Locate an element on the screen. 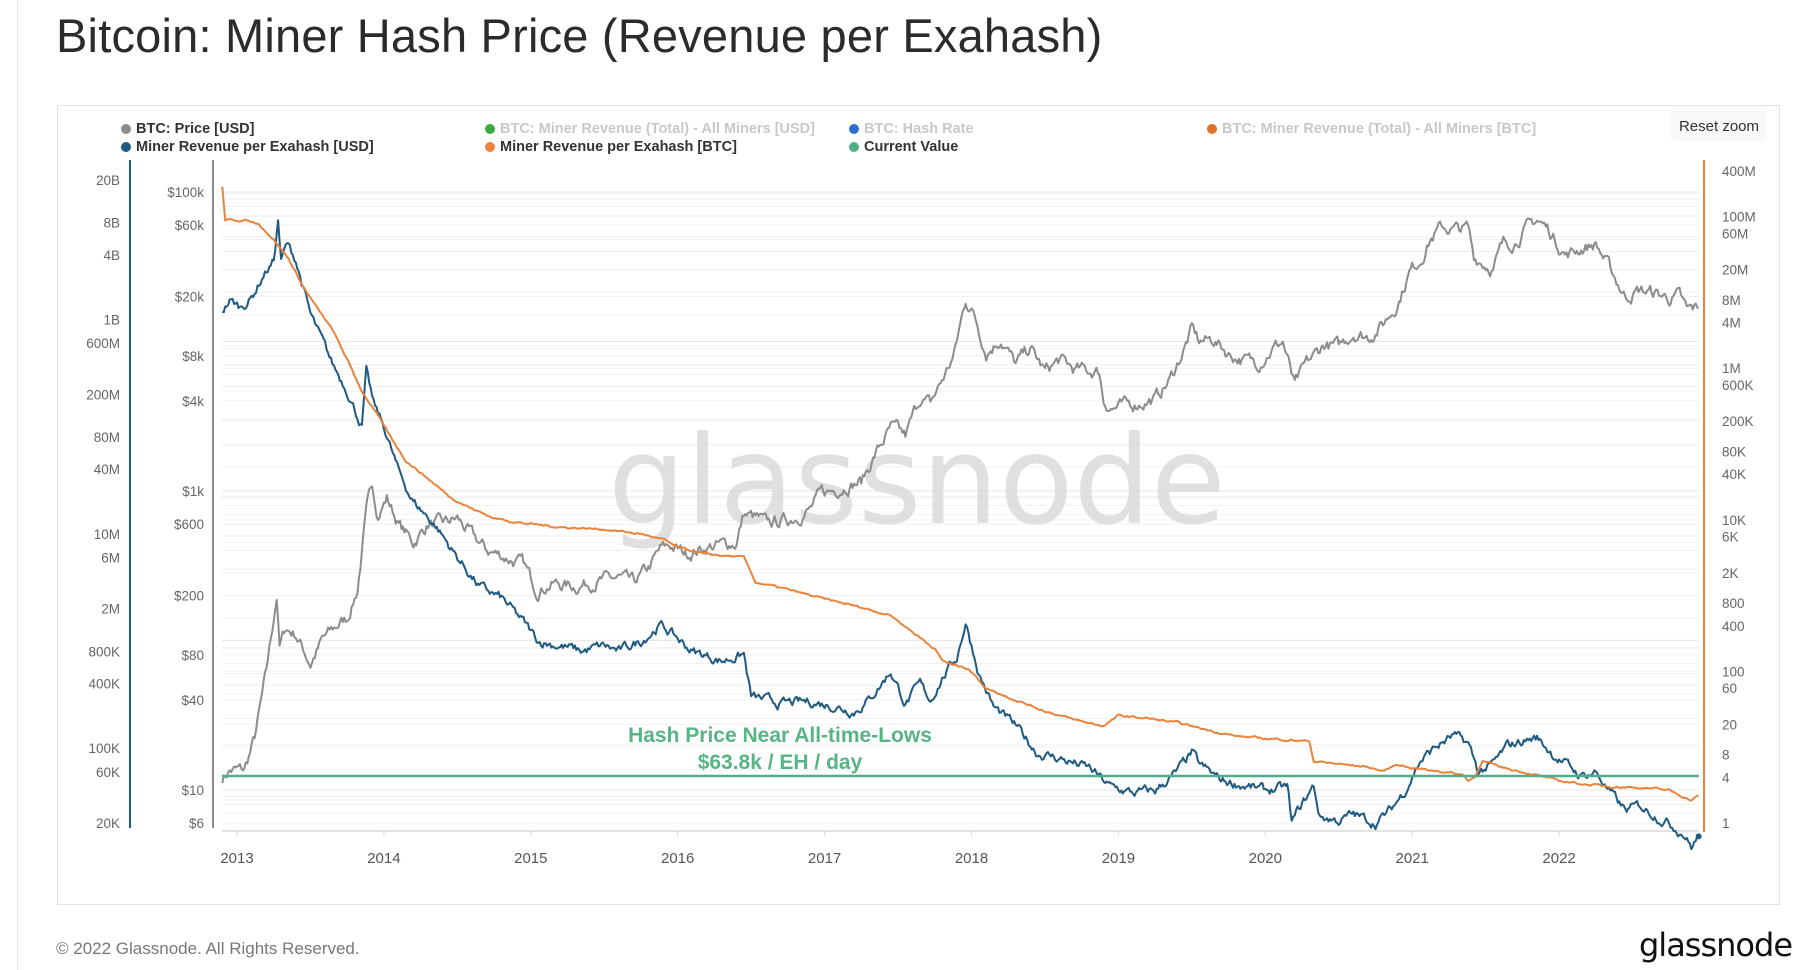  footer-copyright: © 2022 Glassnode. All Rights Reserved. is located at coordinates (208, 948).